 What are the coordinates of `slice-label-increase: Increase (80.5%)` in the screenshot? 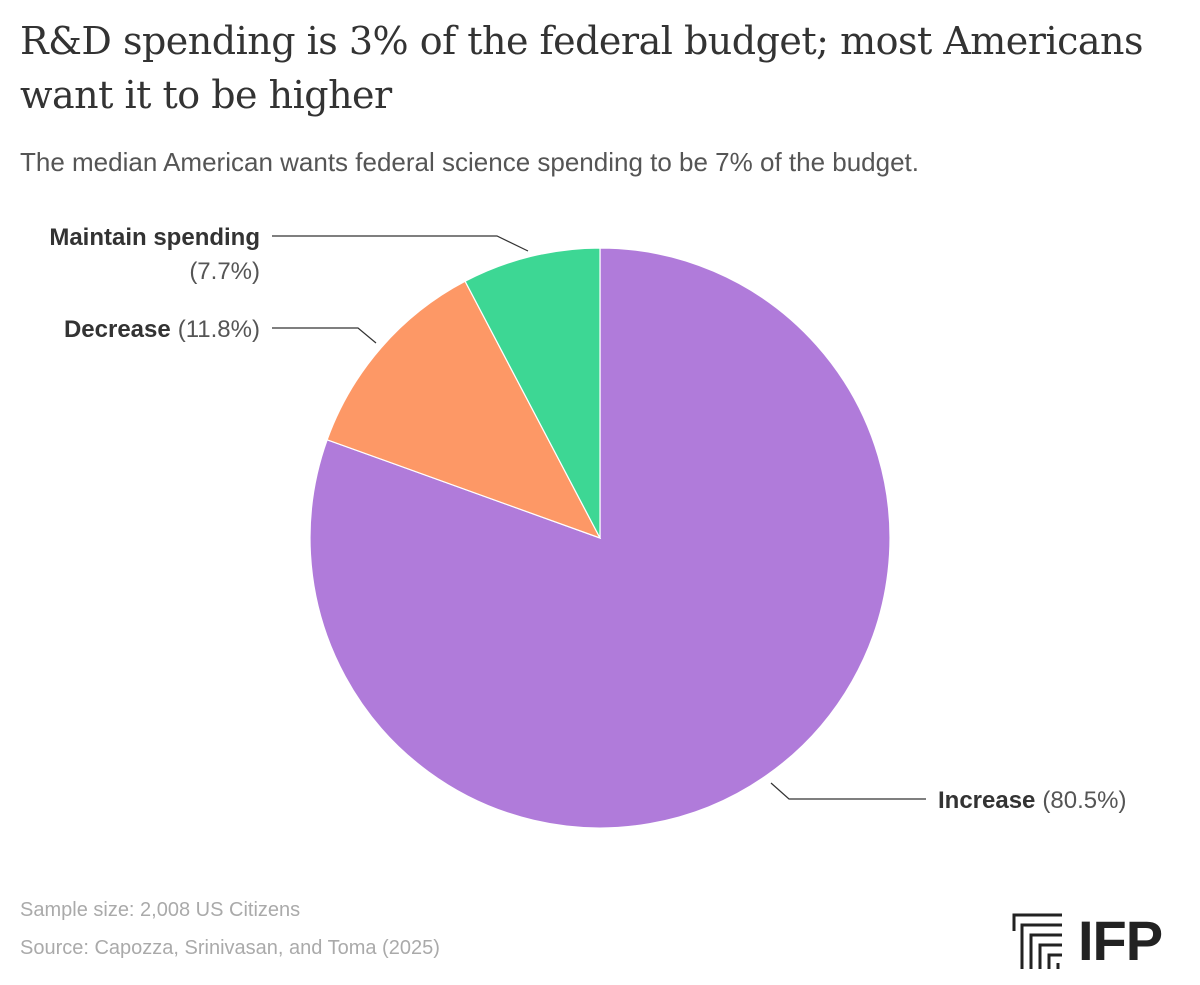 It's located at (1032, 800).